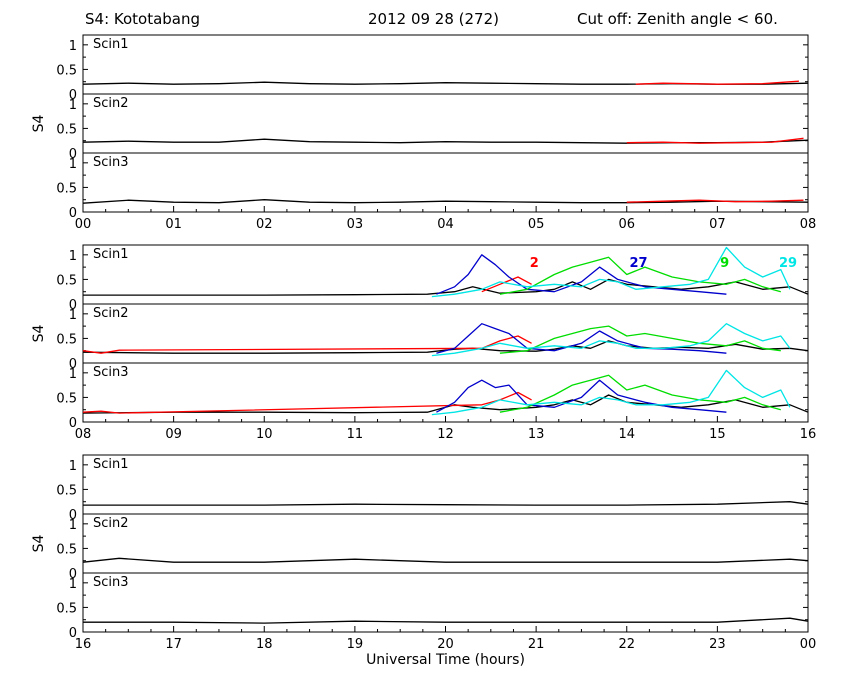 Image resolution: width=850 pixels, height=680 pixels. Describe the element at coordinates (173, 434) in the screenshot. I see `x-tick-label: 09` at that location.